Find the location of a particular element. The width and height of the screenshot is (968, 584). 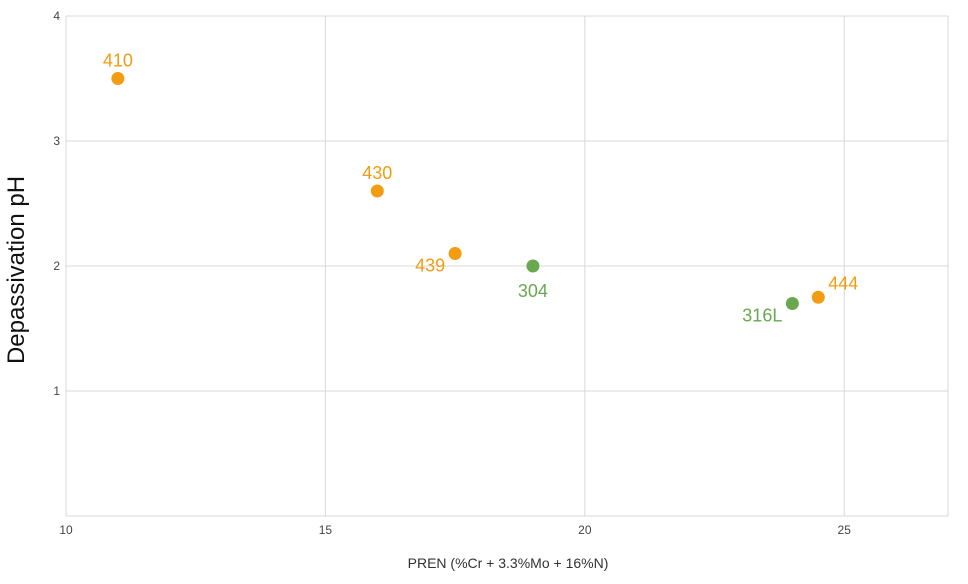

x-tick-label: 20 is located at coordinates (585, 530).